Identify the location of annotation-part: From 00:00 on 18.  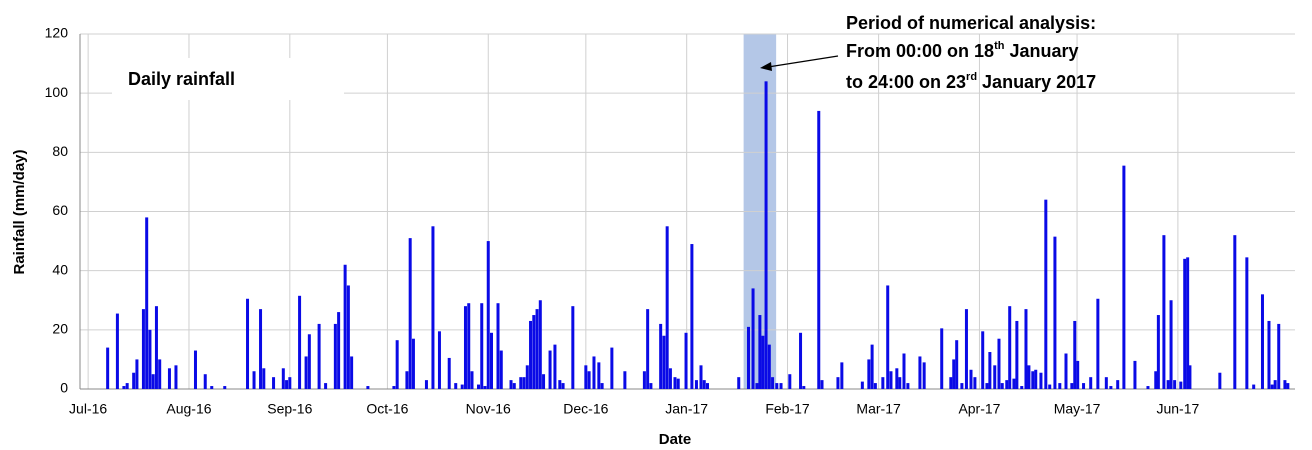
(920, 51).